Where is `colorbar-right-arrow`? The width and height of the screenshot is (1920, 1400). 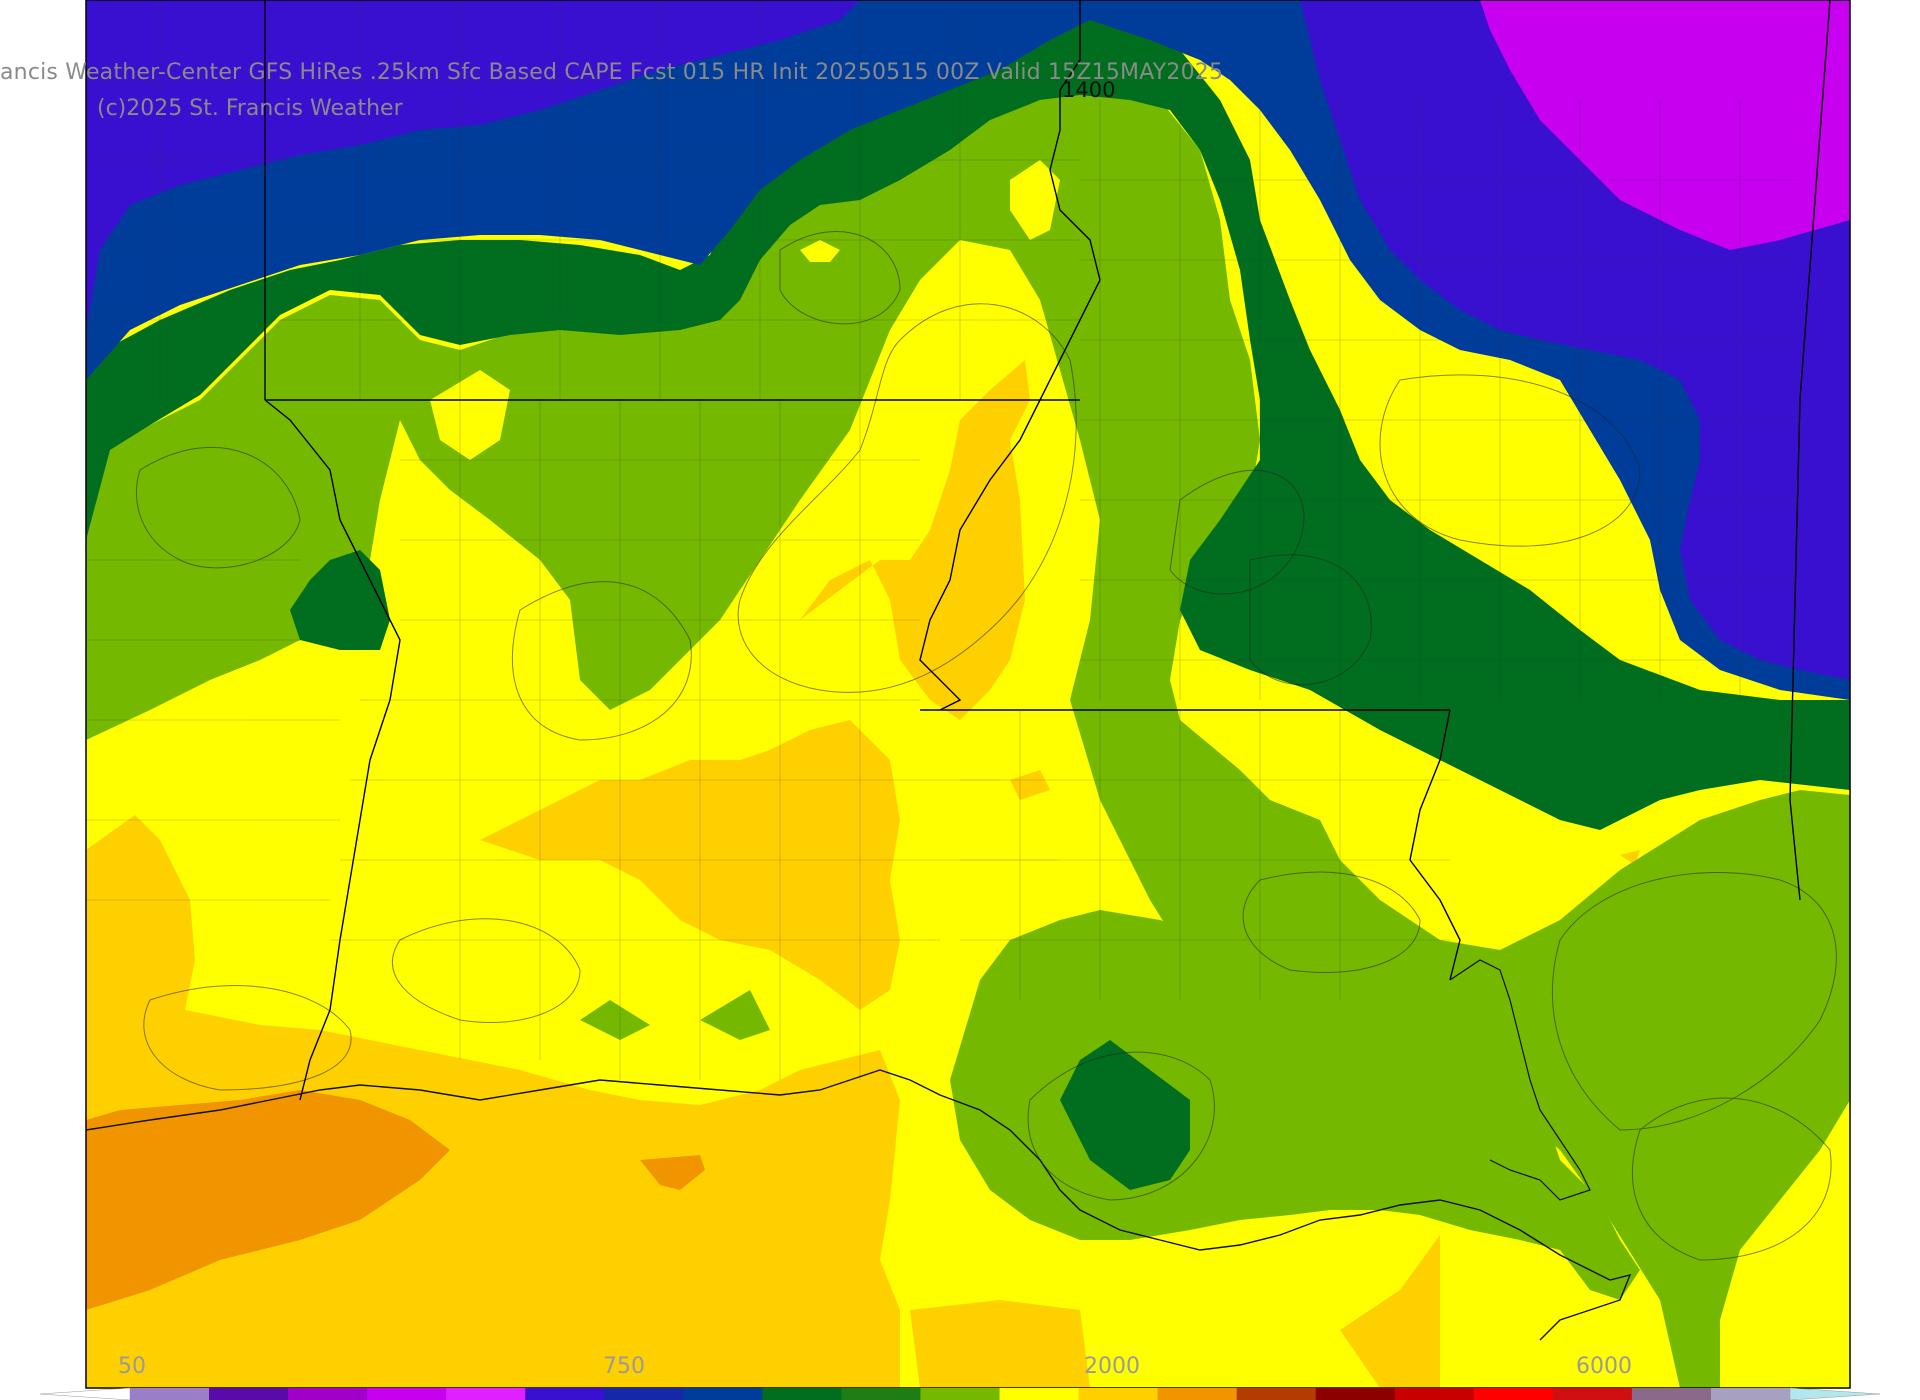 colorbar-right-arrow is located at coordinates (1835, 1393).